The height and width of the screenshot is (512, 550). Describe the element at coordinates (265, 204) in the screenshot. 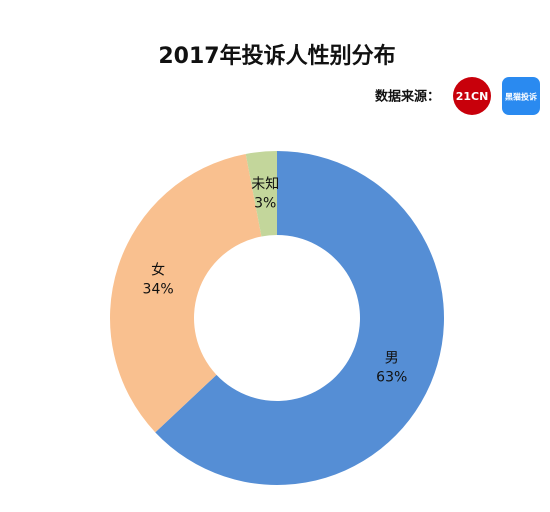

I see `value-label: 3%` at that location.